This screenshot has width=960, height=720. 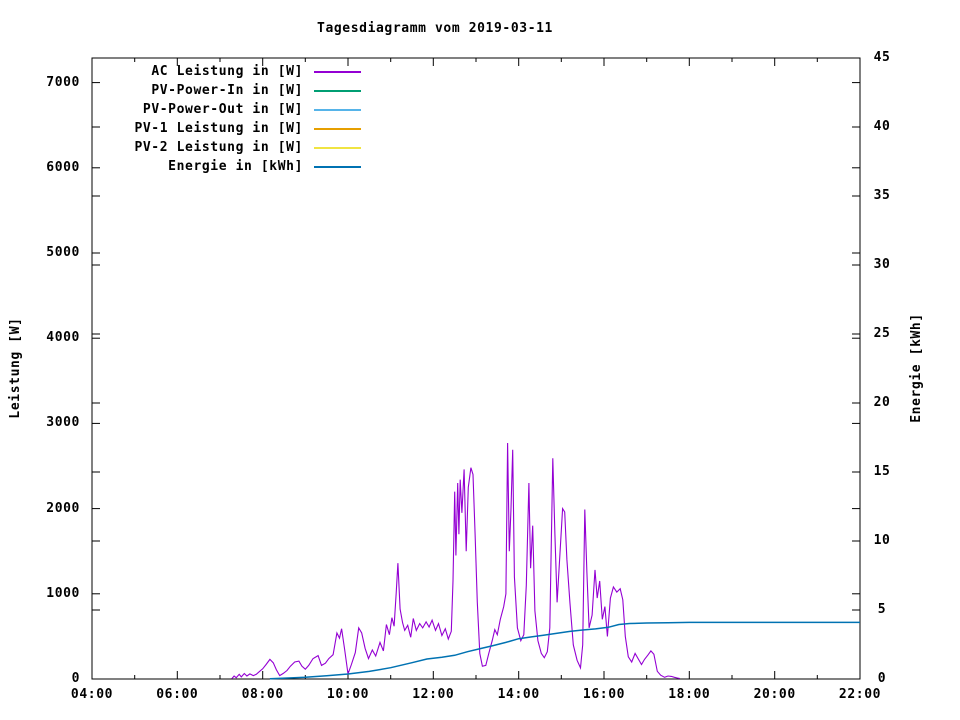 What do you see at coordinates (63, 252) in the screenshot?
I see `y1-tick-label: 5000` at bounding box center [63, 252].